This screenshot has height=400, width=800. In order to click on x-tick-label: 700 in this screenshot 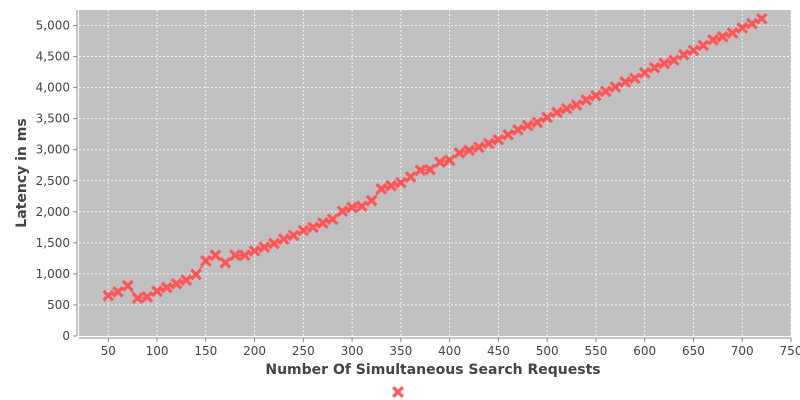, I will do `click(742, 351)`.